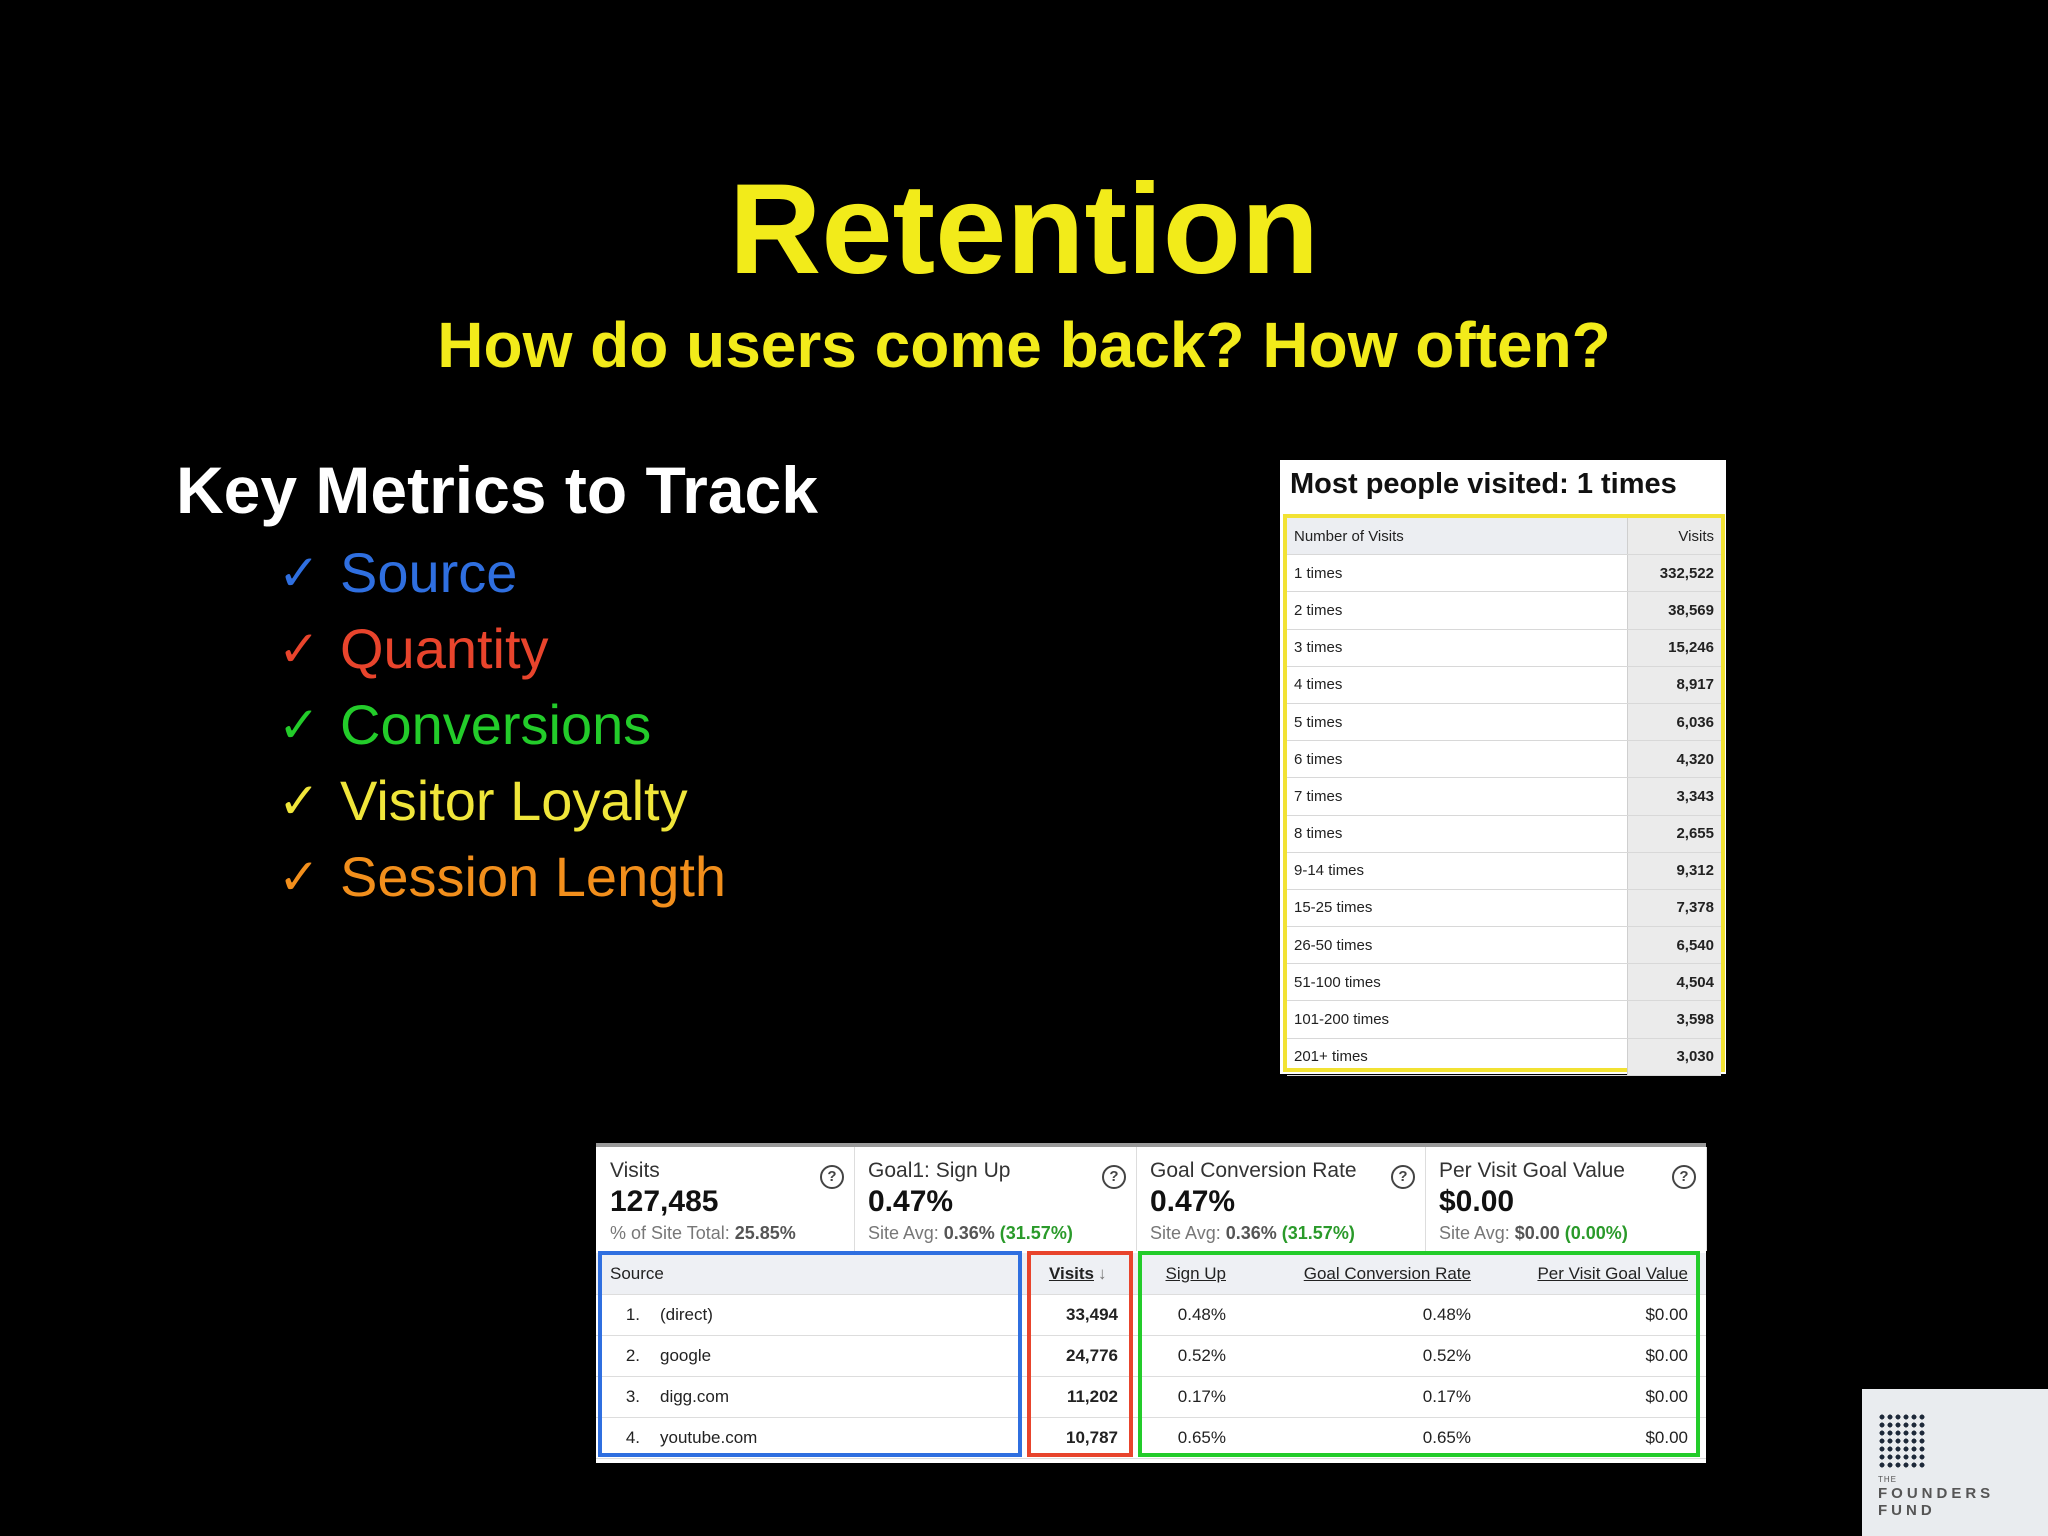 This screenshot has width=2048, height=1536. What do you see at coordinates (1483, 484) in the screenshot?
I see `visitor-loyalty-heading: Most people visited: 1 times` at bounding box center [1483, 484].